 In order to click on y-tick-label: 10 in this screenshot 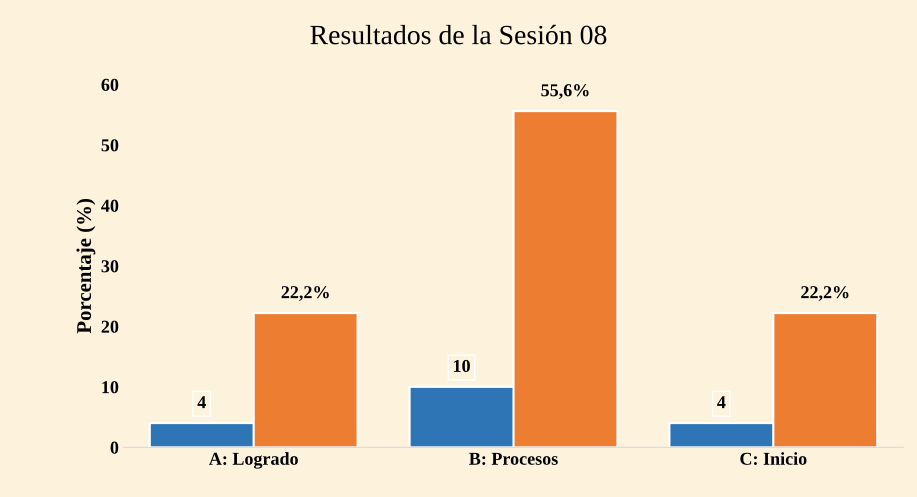, I will do `click(110, 387)`.